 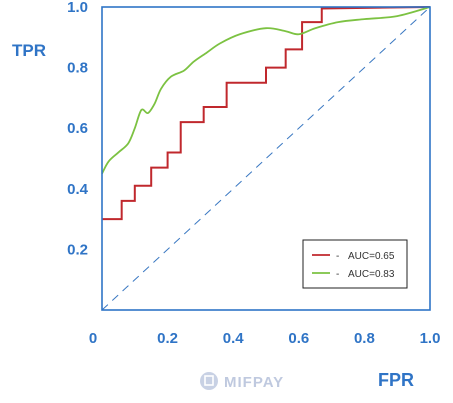 I want to click on x-tick-label: 0.4, so click(x=234, y=338).